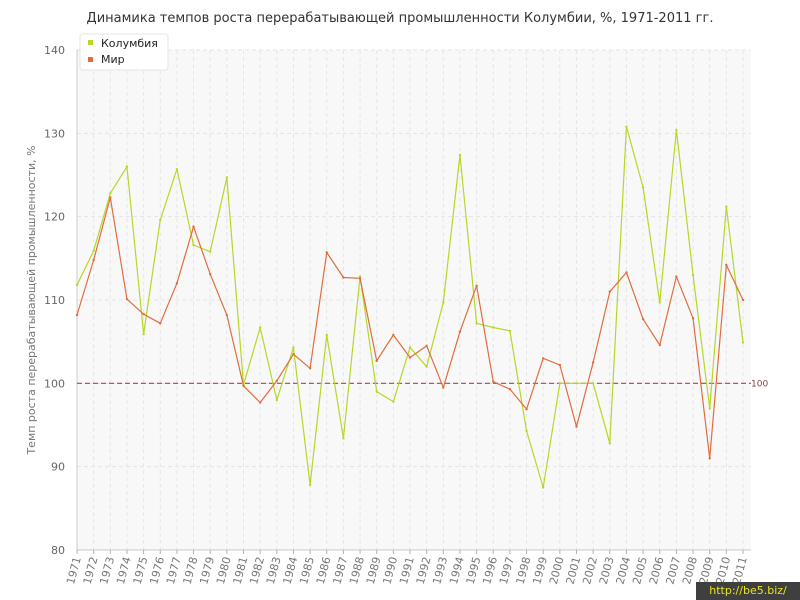  Describe the element at coordinates (748, 591) in the screenshot. I see `watermark: http://be5.biz/` at that location.